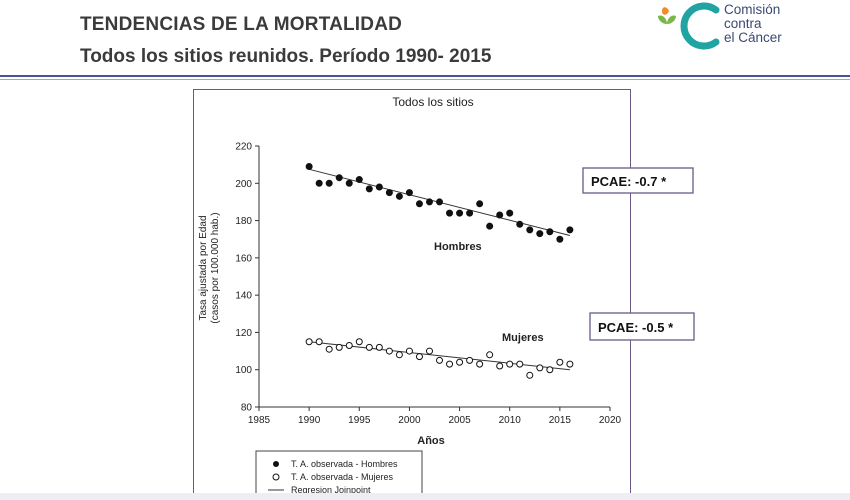  Describe the element at coordinates (344, 464) in the screenshot. I see `legend-entry-hombres: T. A. observada - Hombres` at that location.